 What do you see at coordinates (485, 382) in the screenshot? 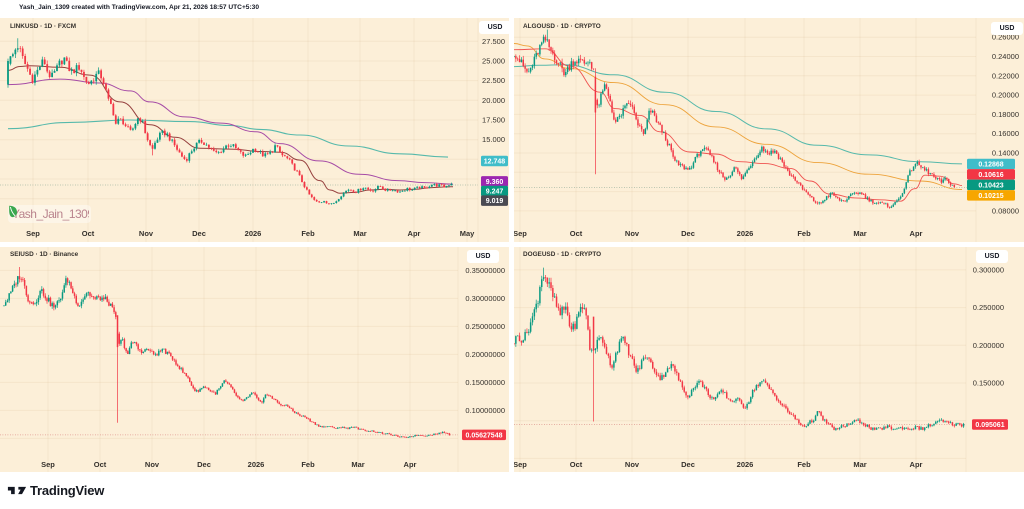
I see `svg-text: 0.15000000` at bounding box center [485, 382].